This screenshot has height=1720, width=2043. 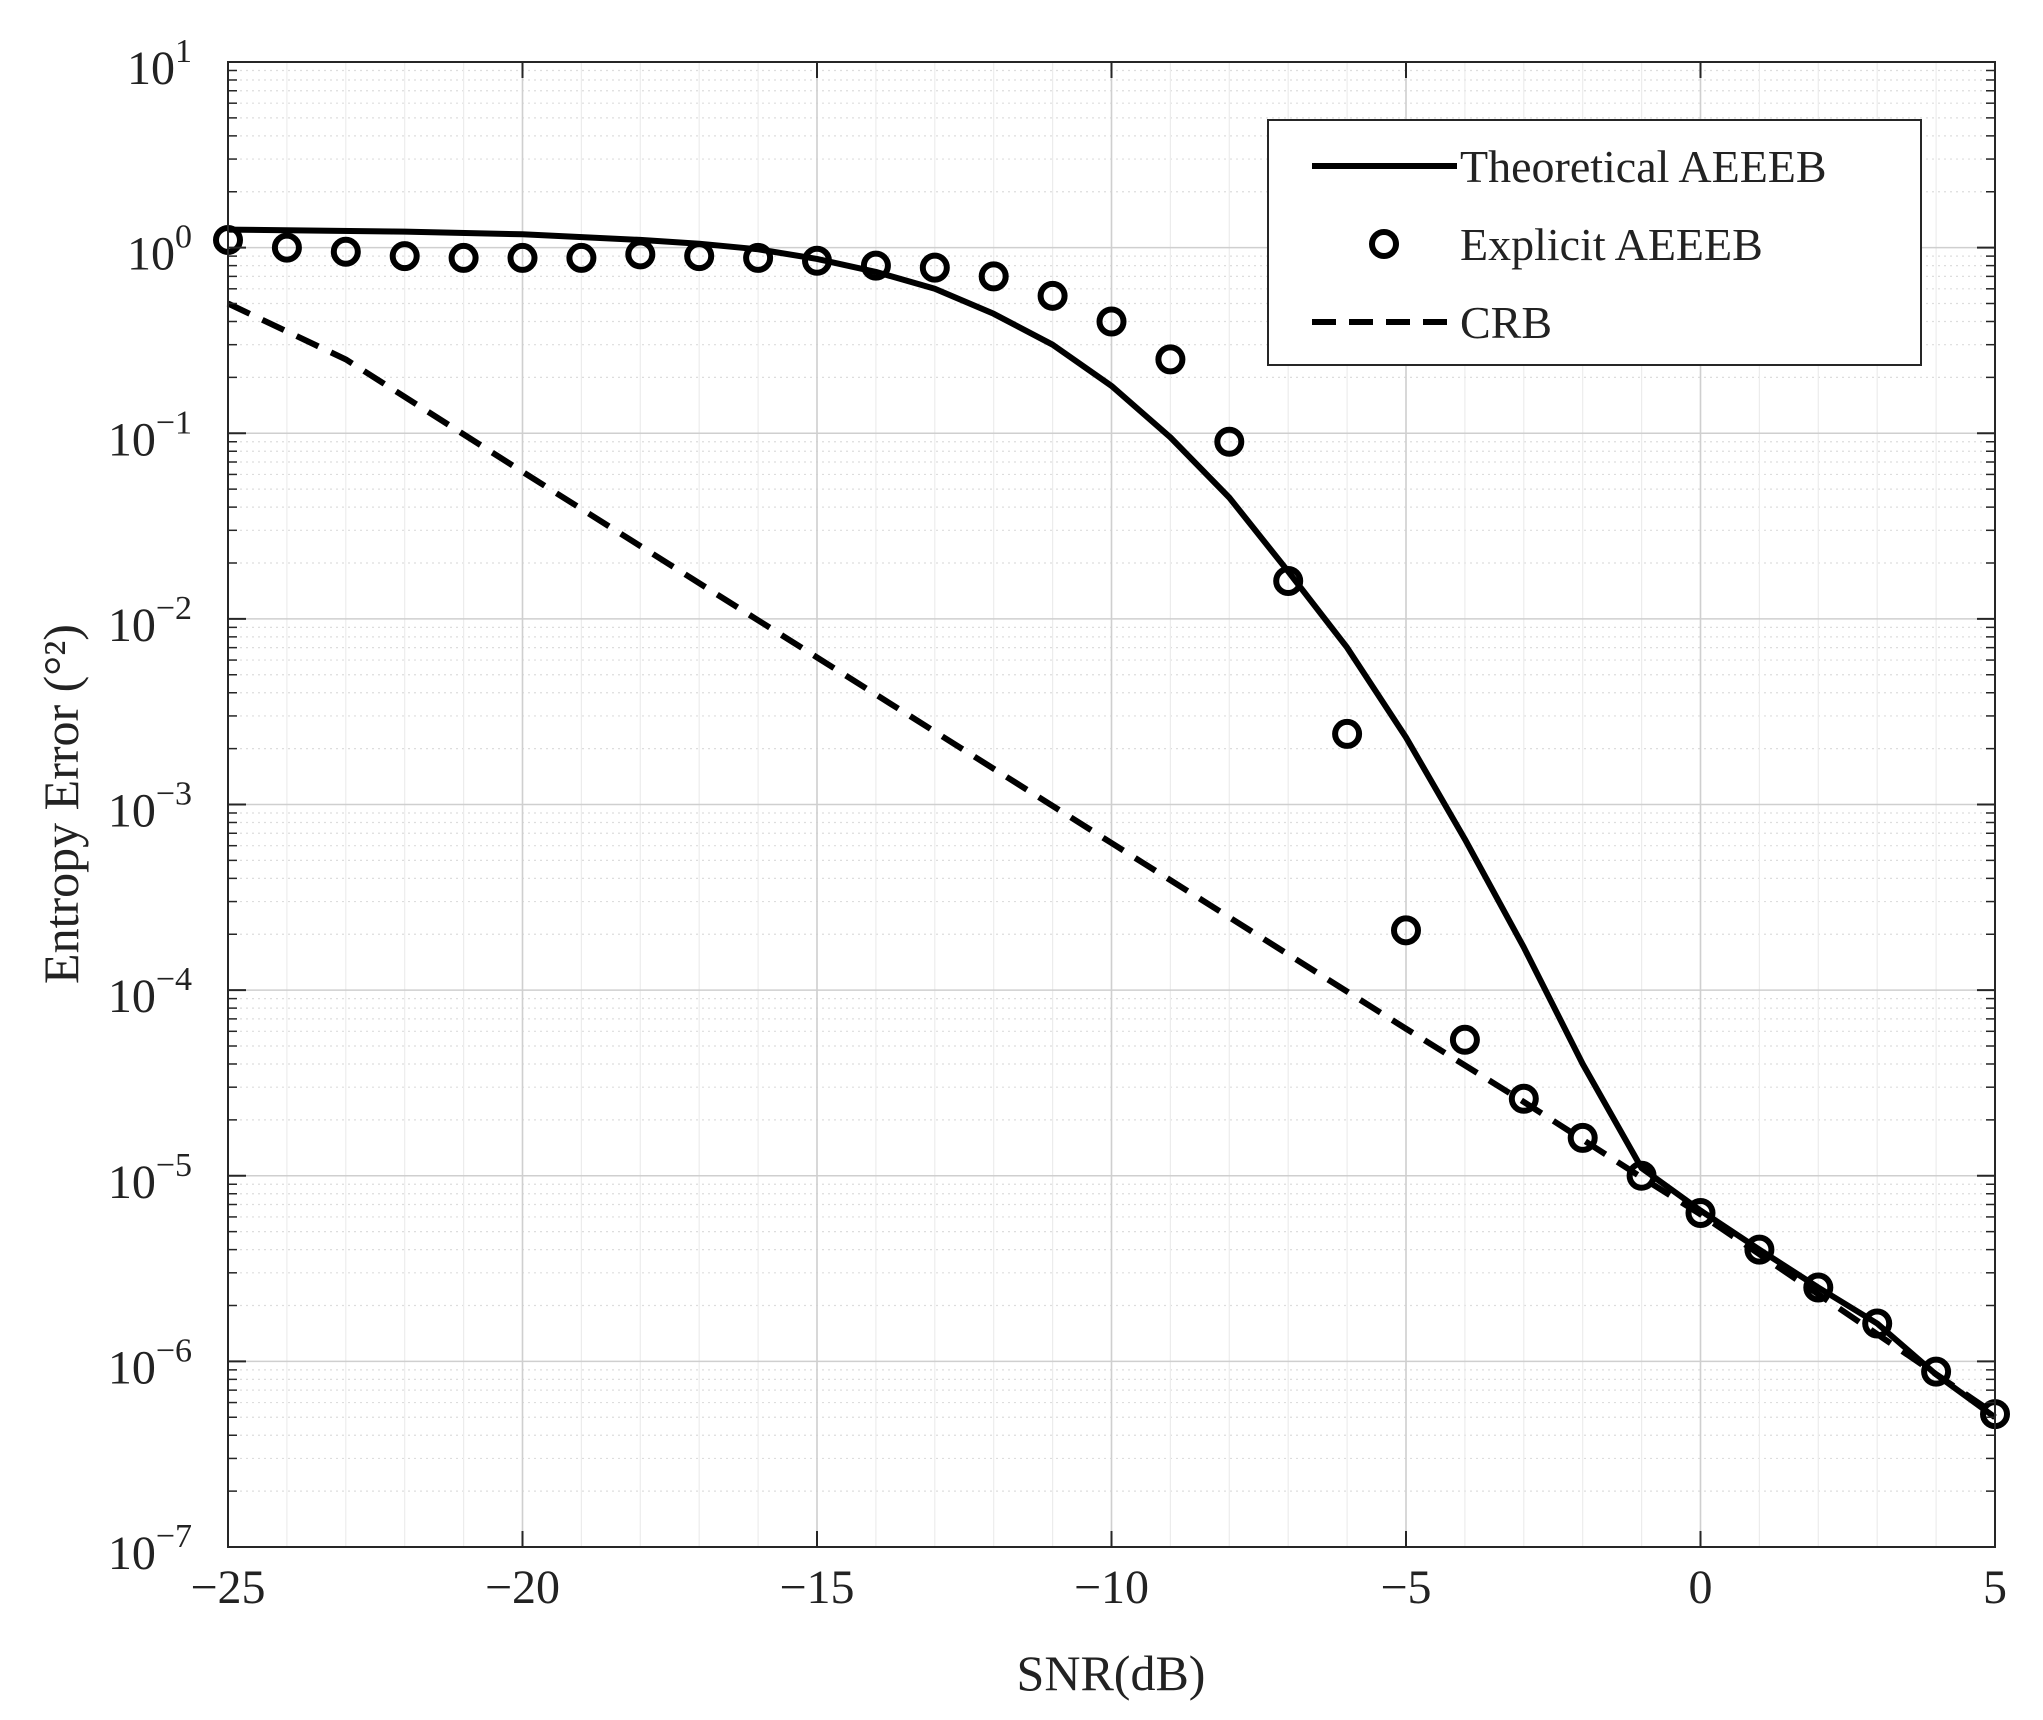 What do you see at coordinates (1405, 1587) in the screenshot?
I see `x-tick-label: −5` at bounding box center [1405, 1587].